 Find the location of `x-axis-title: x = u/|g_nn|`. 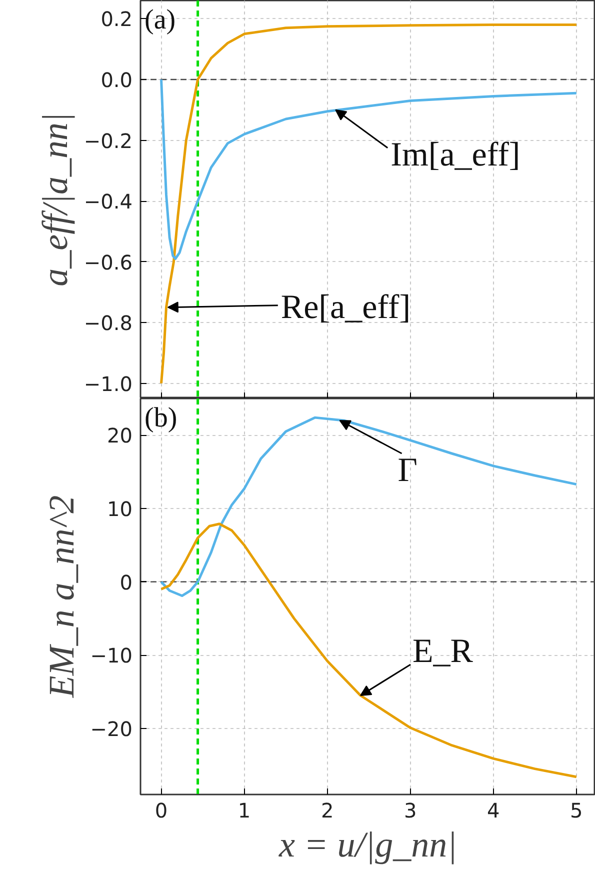

x-axis-title: x = u/|g_nn| is located at coordinates (368, 844).